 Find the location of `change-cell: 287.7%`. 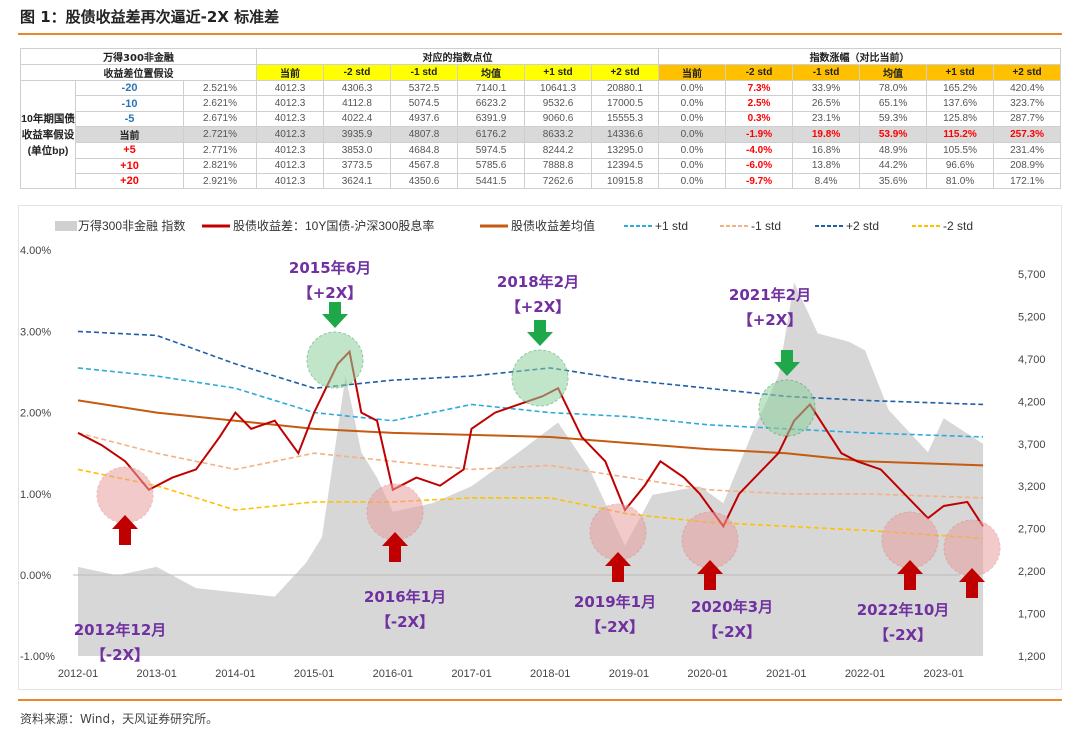

change-cell: 287.7% is located at coordinates (1027, 119).